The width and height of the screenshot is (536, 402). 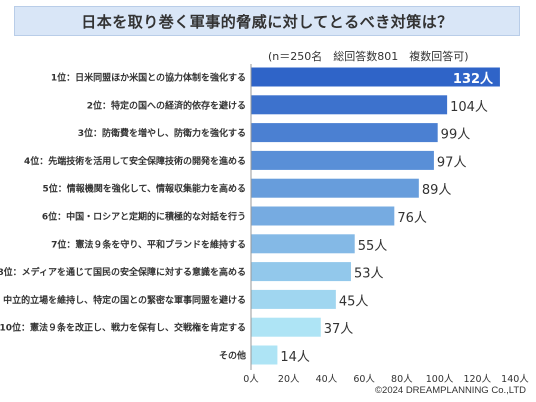 I want to click on x-tick-label: 80人, so click(x=402, y=379).